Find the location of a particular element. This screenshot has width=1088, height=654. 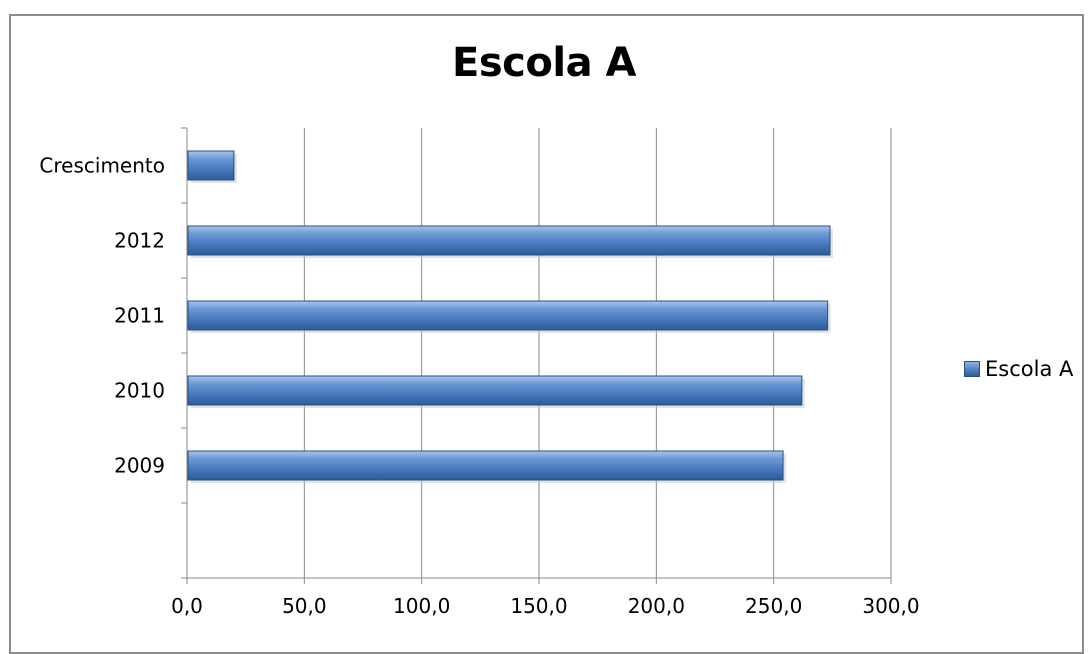

x-tick-label: 100,0 is located at coordinates (421, 606).